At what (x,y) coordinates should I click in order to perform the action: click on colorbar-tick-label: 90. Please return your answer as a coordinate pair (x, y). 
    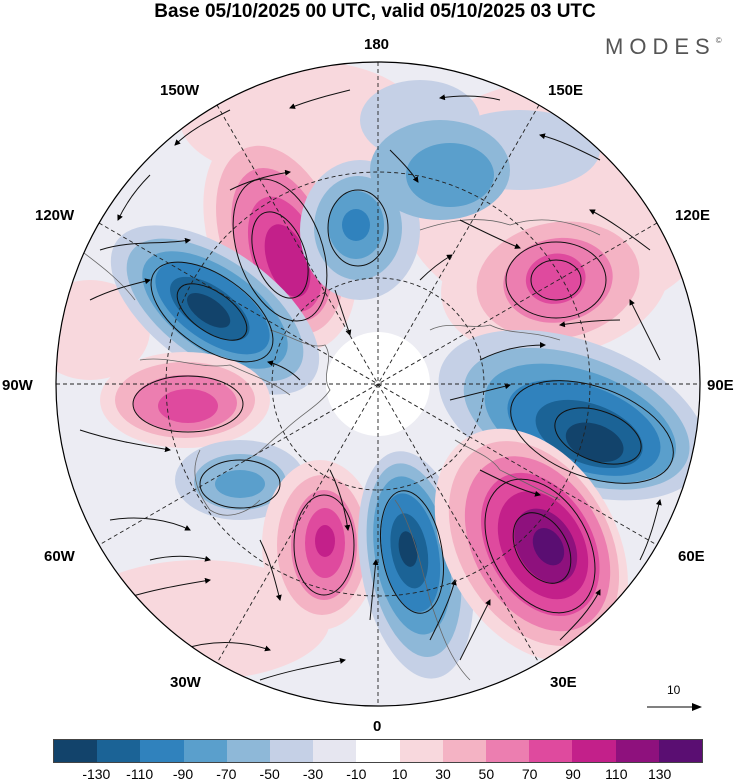
    Looking at the image, I should click on (573, 774).